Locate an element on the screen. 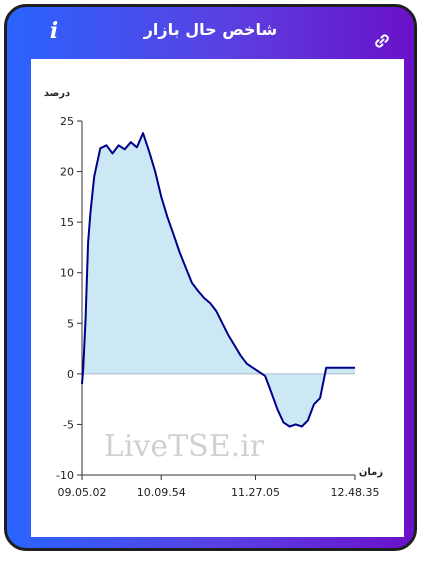 The width and height of the screenshot is (427, 574). x-tick-label: 10.09.54 is located at coordinates (161, 492).